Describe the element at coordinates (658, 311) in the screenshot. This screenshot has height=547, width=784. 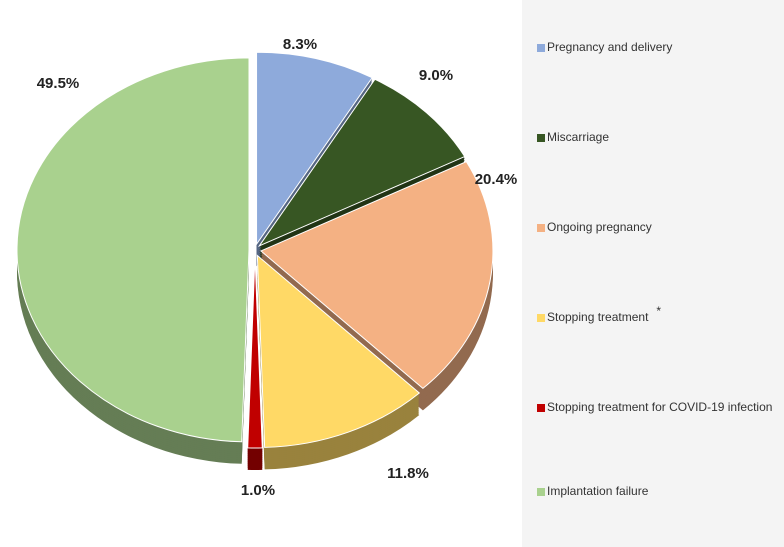
I see `annotation: *` at that location.